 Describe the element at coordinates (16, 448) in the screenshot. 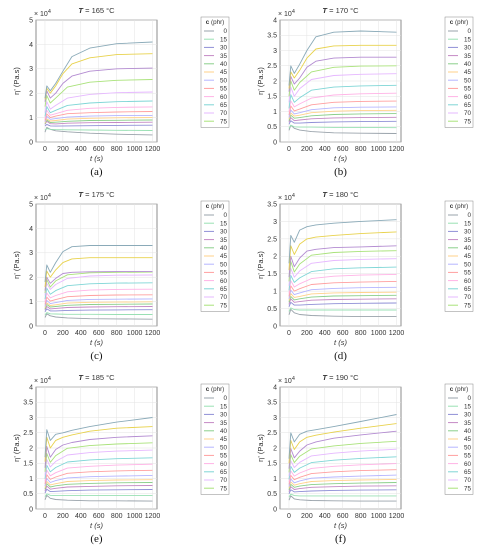

I see `y-axis-label: η' (Pa.s)` at that location.